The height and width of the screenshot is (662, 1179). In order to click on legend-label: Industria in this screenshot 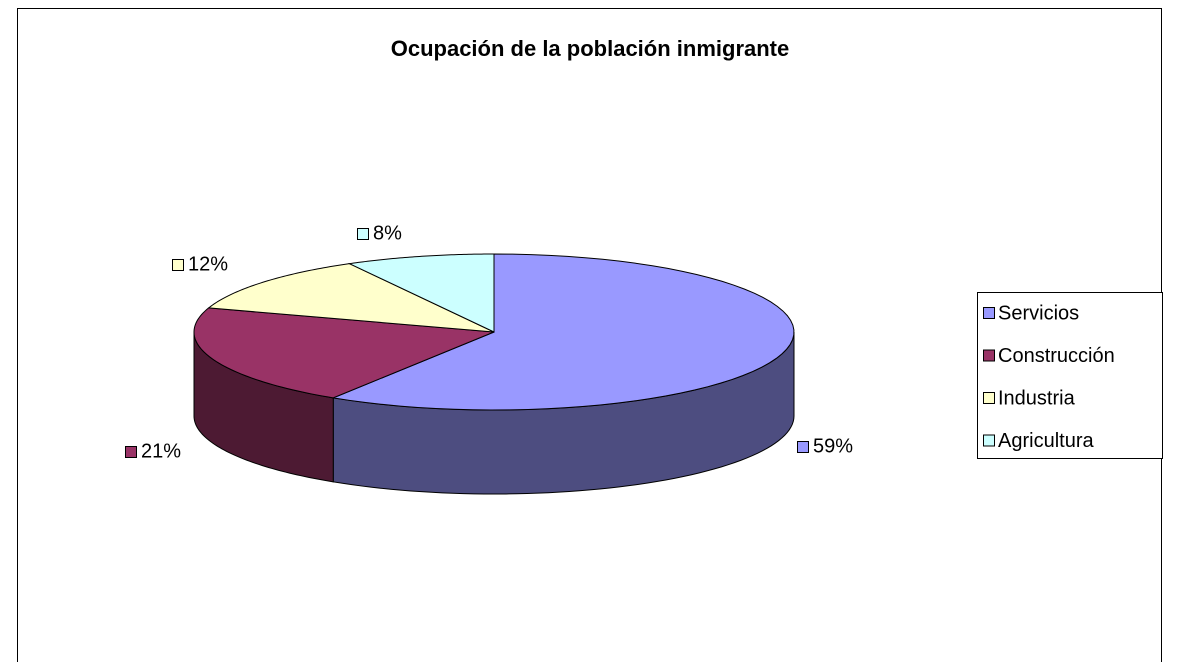, I will do `click(1037, 398)`.